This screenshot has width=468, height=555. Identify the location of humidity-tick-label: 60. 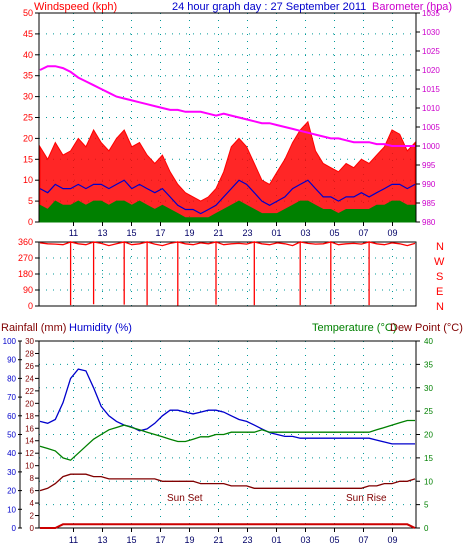
(11, 416).